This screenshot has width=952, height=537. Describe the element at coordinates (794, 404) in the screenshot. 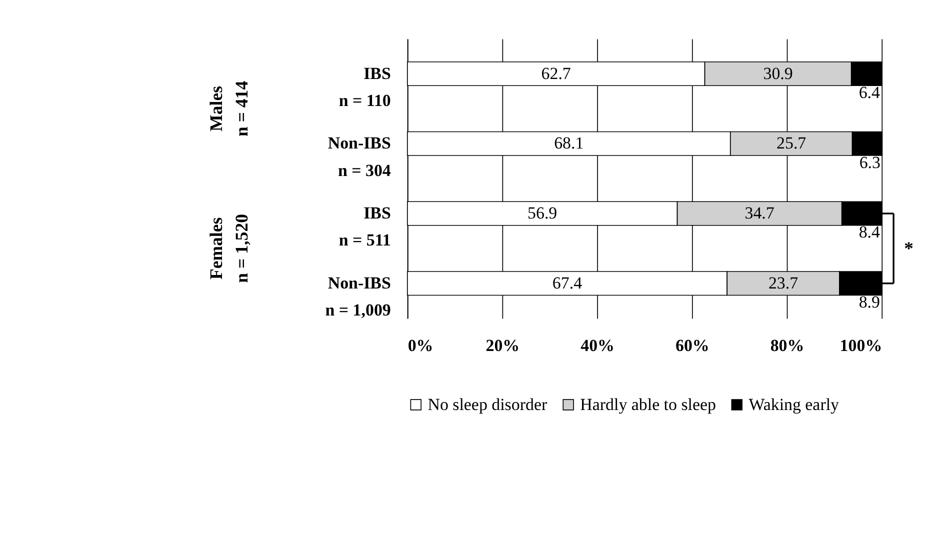

I see `legend-label: Waking early` at that location.